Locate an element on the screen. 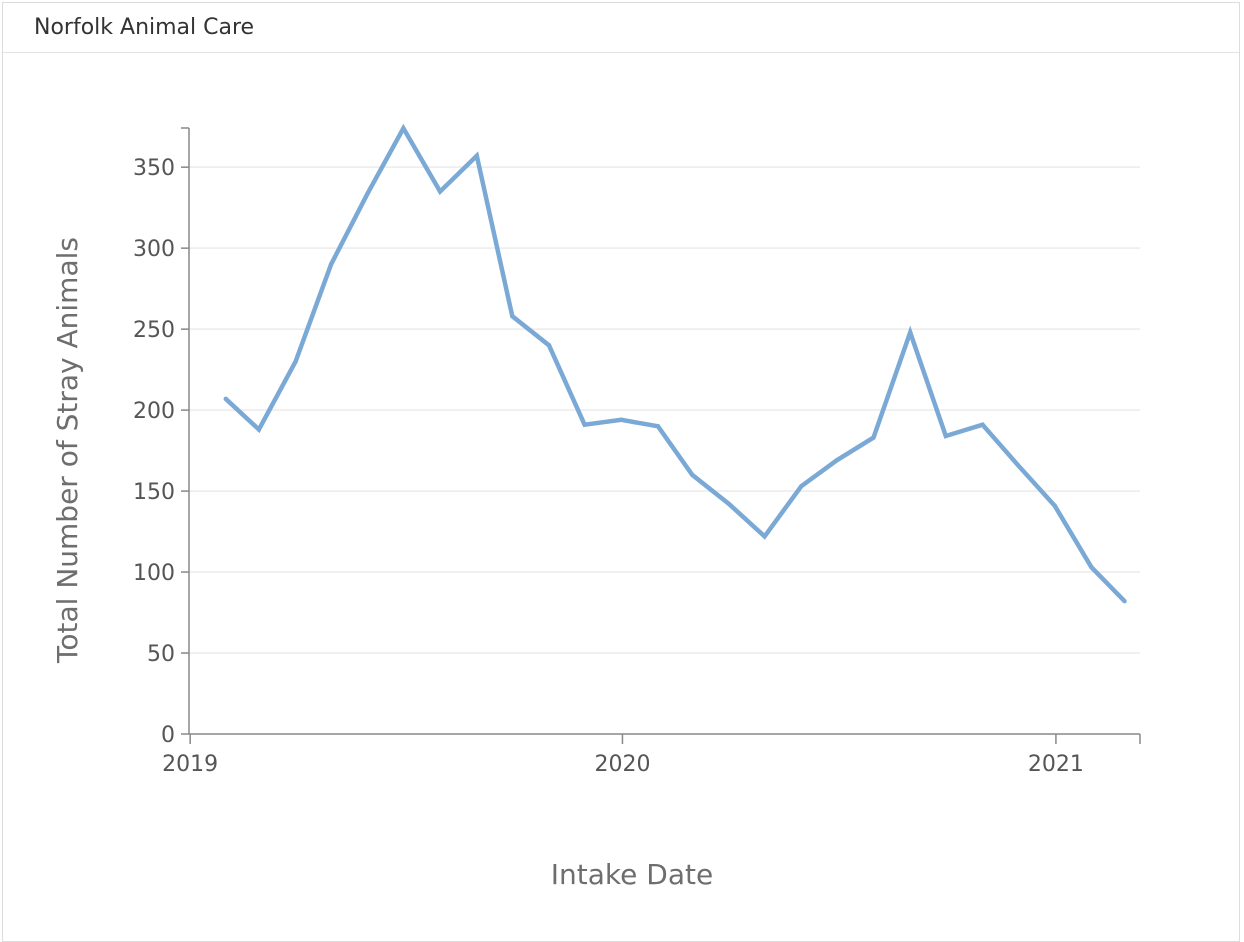 The height and width of the screenshot is (942, 1244). x-tick-label: 2019 is located at coordinates (190, 764).